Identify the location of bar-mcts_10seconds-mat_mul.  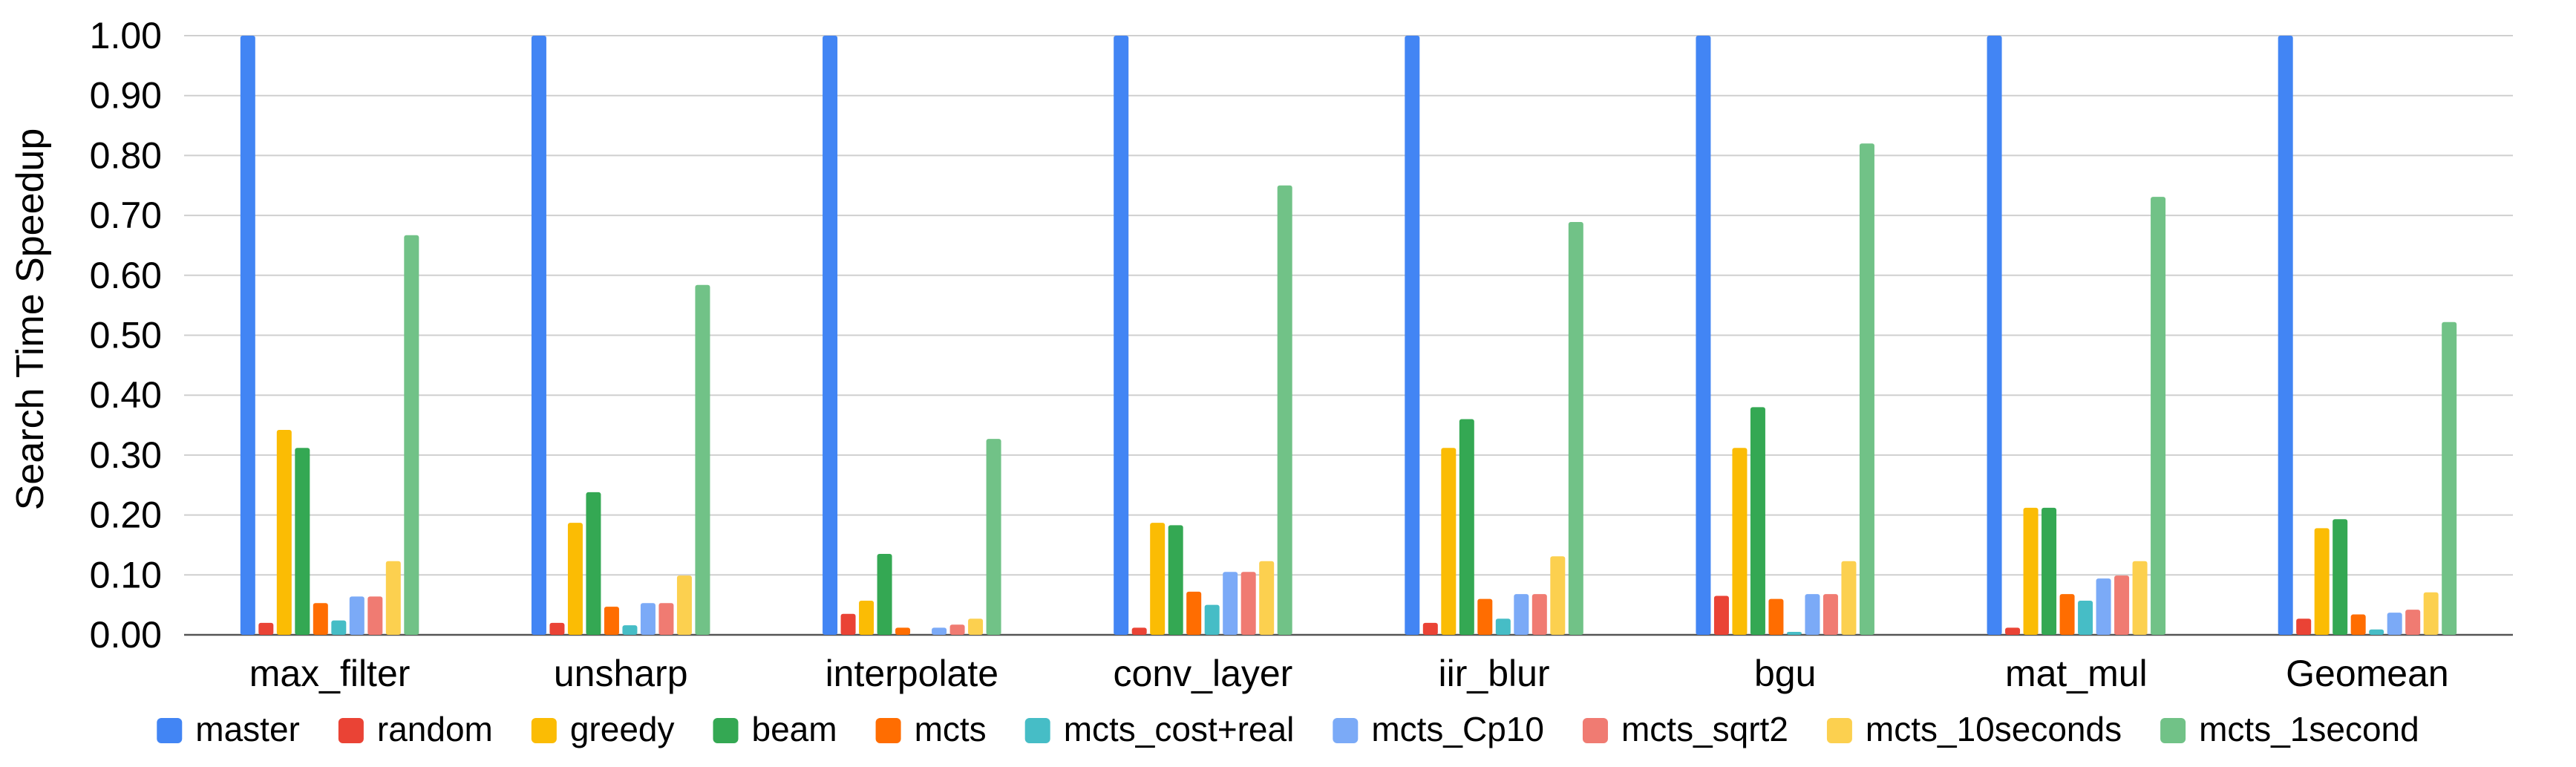
(2140, 598).